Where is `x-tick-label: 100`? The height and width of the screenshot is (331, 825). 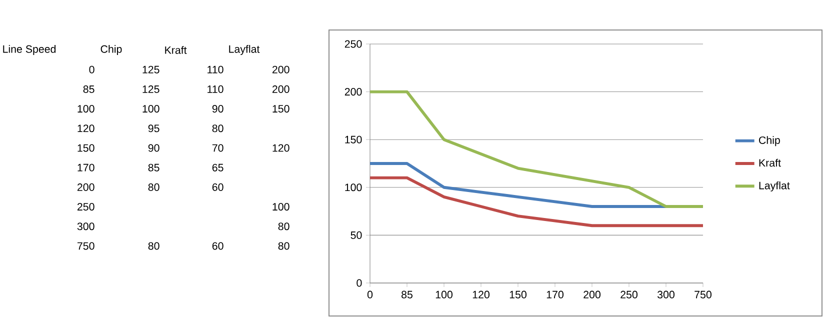
x-tick-label: 100 is located at coordinates (444, 294).